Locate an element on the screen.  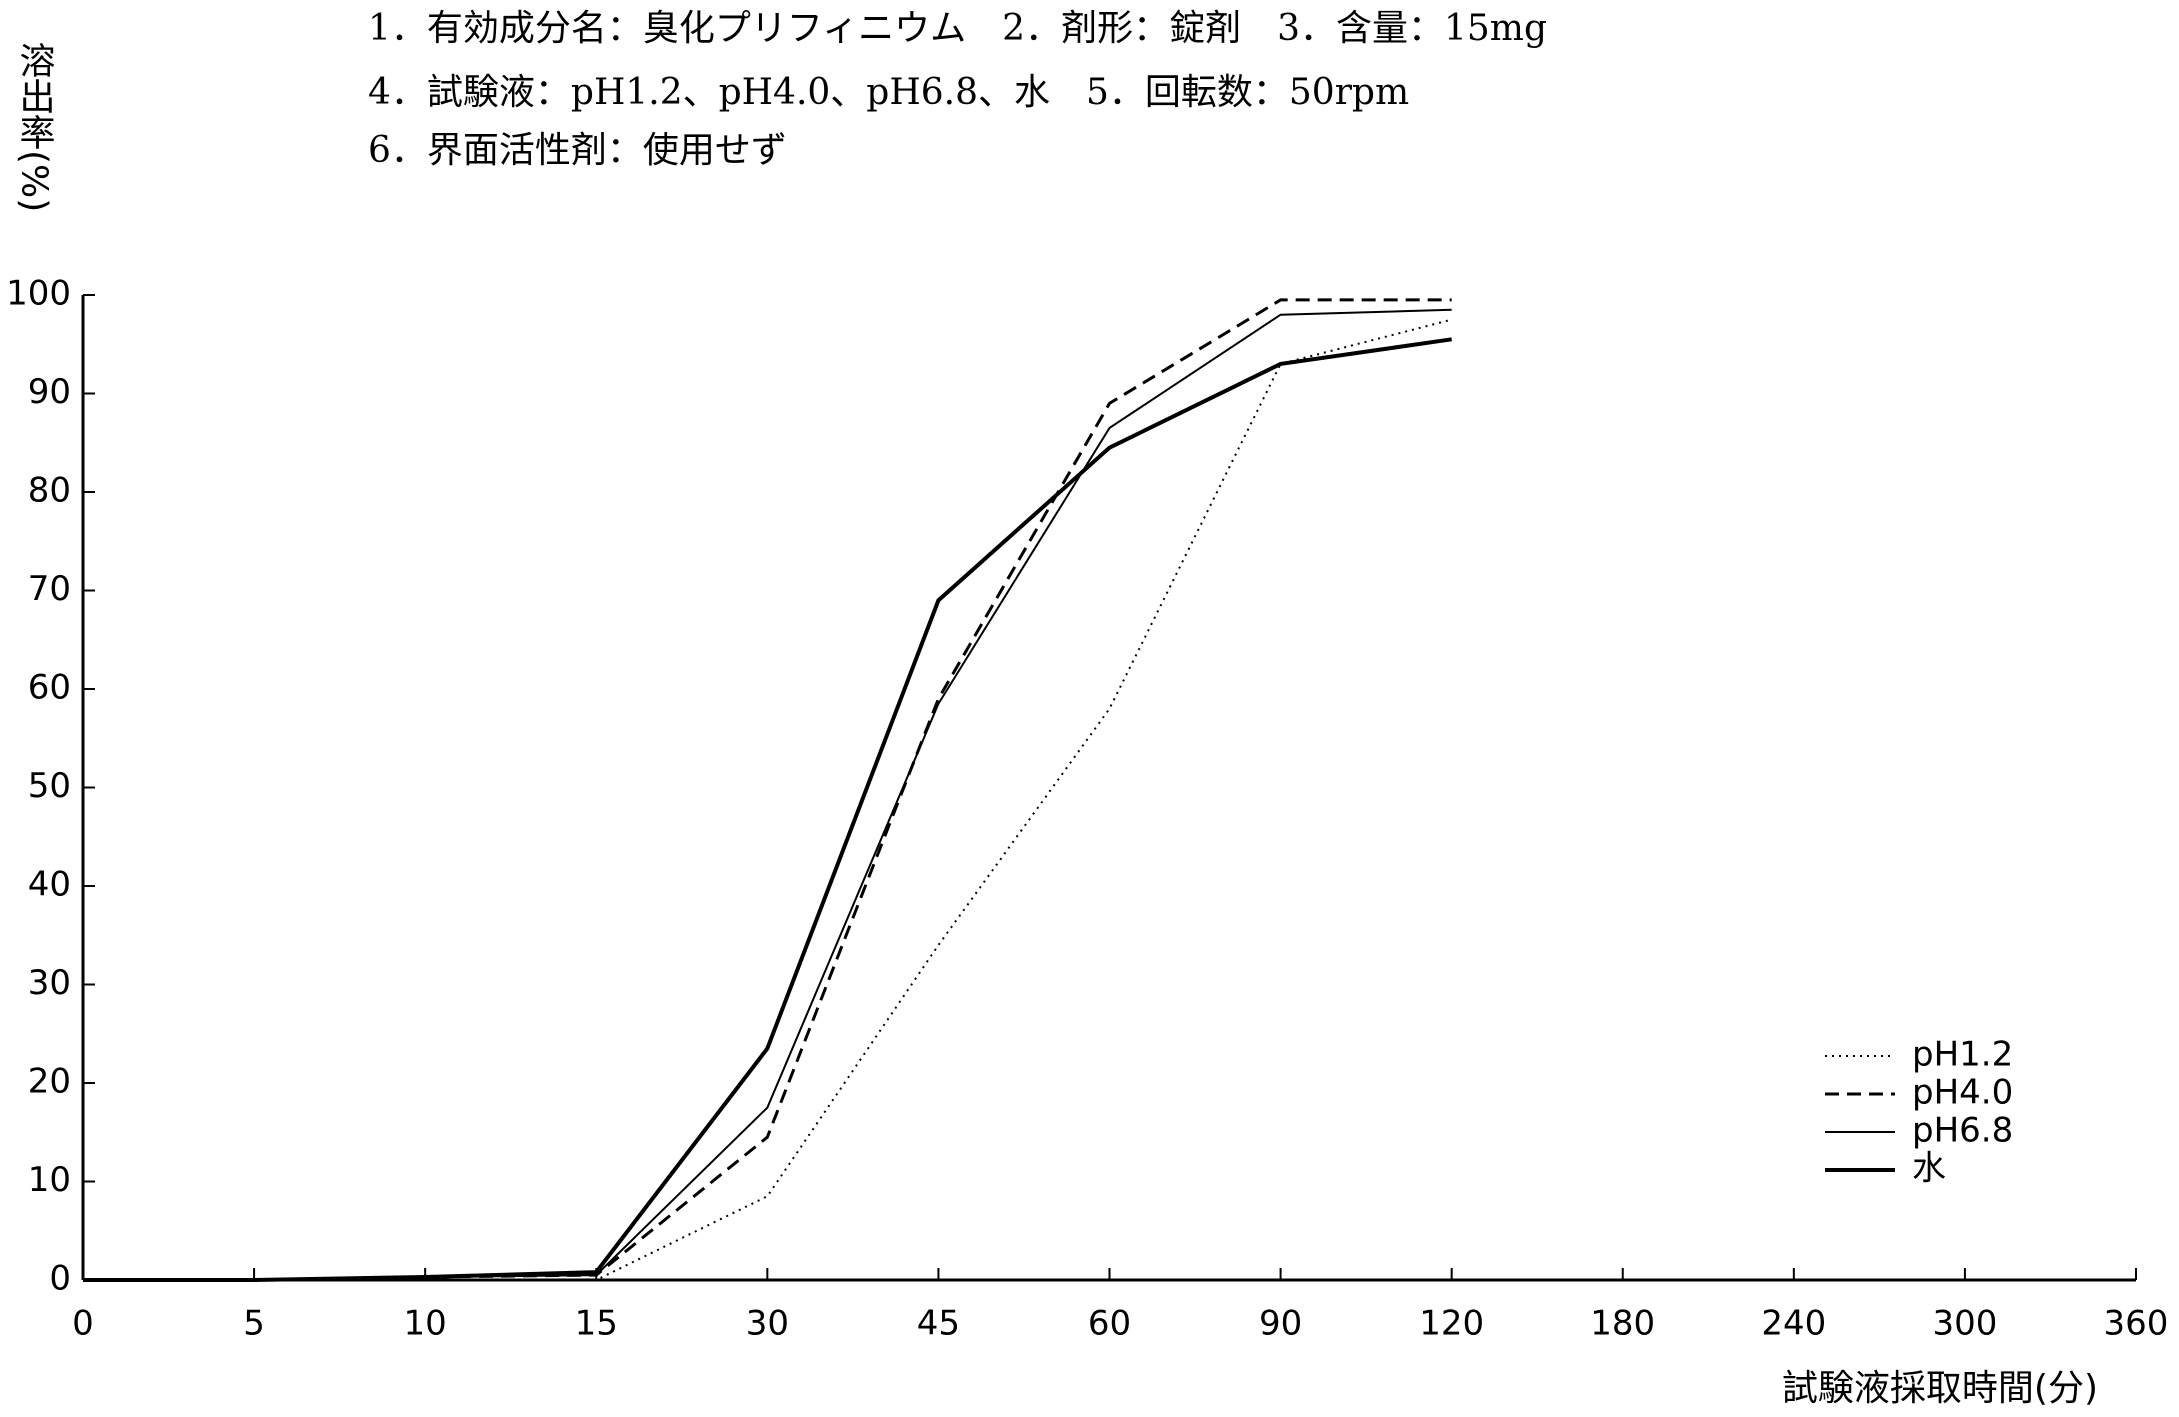
legend-label: 水 is located at coordinates (1929, 1169).